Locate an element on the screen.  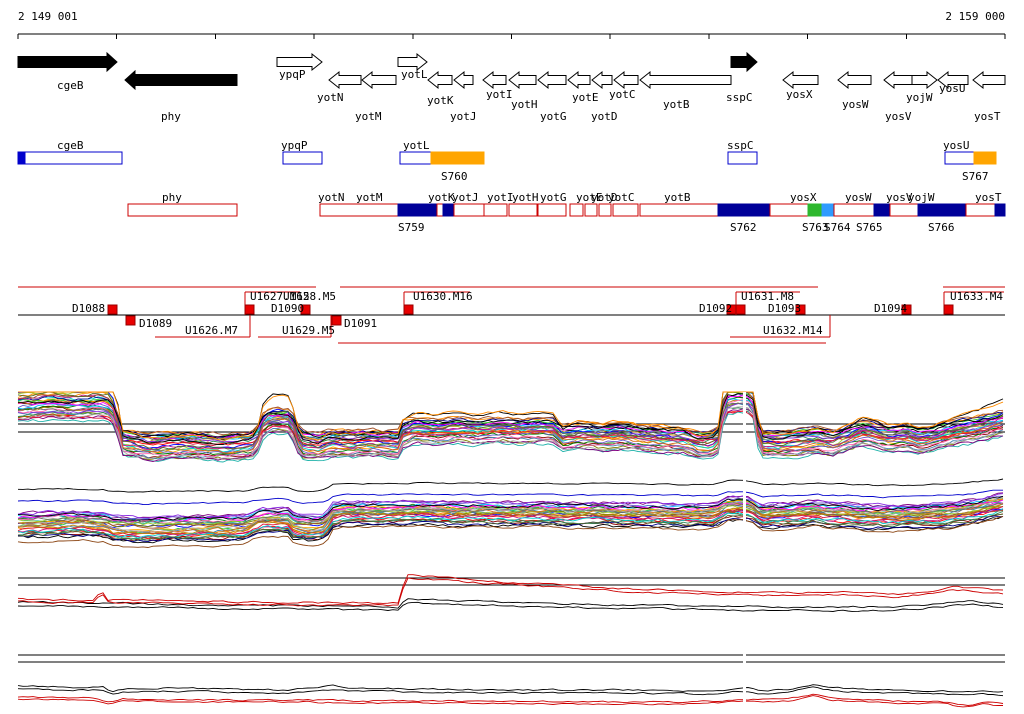
segment-label-S766: S766 is located at coordinates (941, 227).